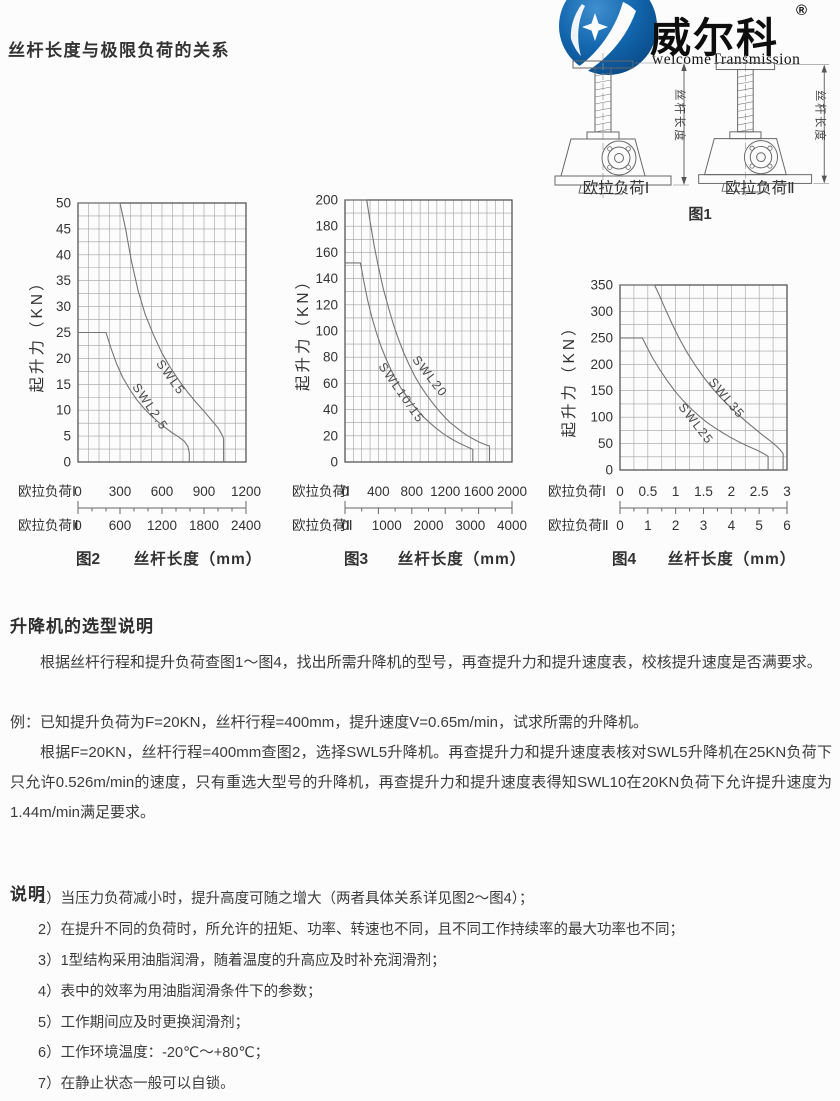 This screenshot has width=840, height=1101. Describe the element at coordinates (512, 491) in the screenshot. I see `axis1-tick-label: 2000` at that location.